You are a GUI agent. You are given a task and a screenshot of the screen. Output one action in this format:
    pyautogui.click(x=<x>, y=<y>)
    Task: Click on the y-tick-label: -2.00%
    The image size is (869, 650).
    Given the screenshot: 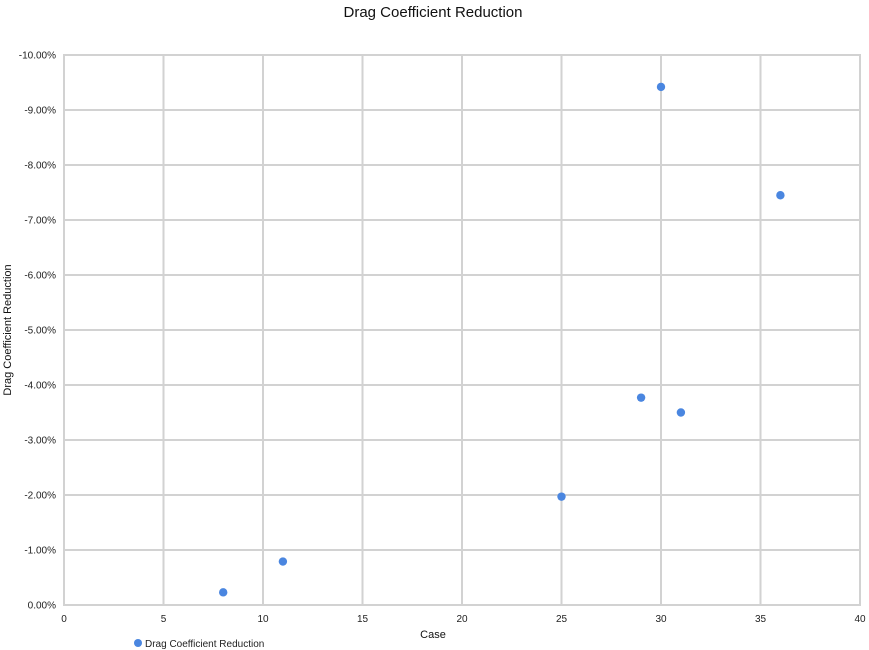 What is the action you would take?
    pyautogui.click(x=40, y=496)
    